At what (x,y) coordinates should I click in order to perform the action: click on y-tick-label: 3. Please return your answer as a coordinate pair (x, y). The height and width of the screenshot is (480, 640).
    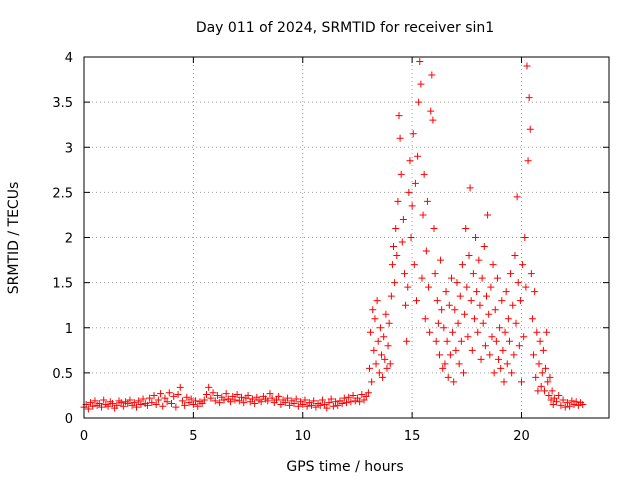
    Looking at the image, I should click on (69, 148).